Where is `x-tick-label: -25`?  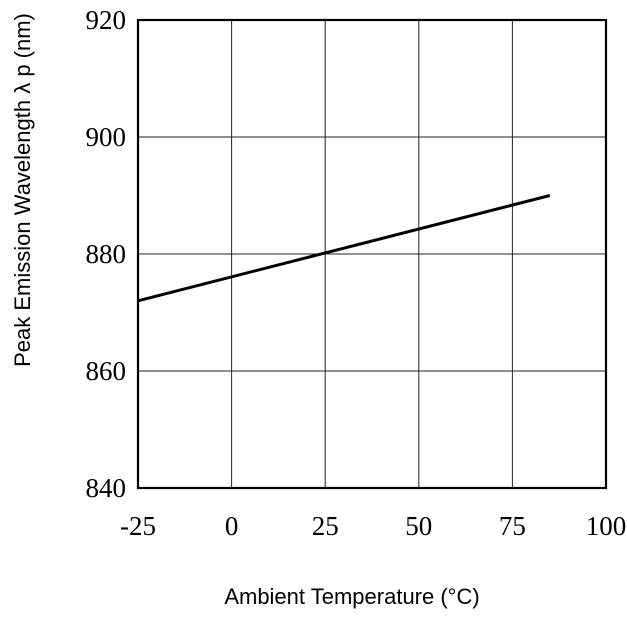 x-tick-label: -25 is located at coordinates (138, 526).